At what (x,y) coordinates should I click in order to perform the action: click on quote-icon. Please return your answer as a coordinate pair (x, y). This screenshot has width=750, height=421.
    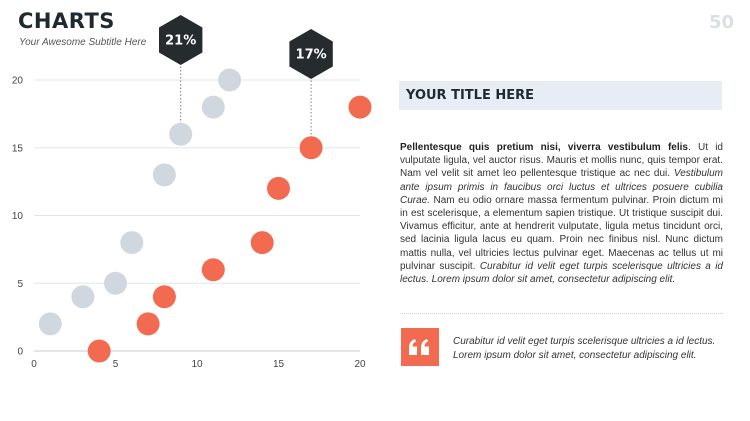
    Looking at the image, I should click on (419, 347).